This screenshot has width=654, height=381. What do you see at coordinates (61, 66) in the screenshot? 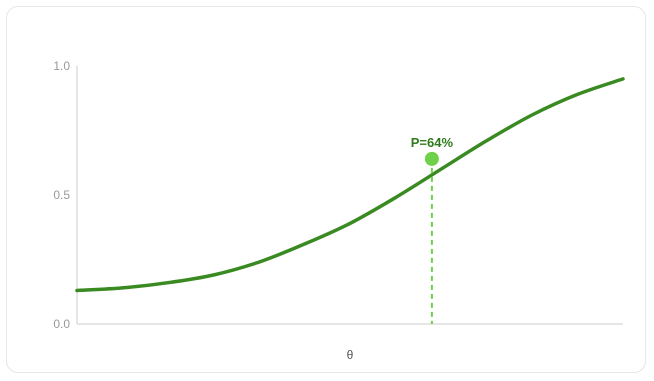
I see `y-tick-label: 1.0` at bounding box center [61, 66].